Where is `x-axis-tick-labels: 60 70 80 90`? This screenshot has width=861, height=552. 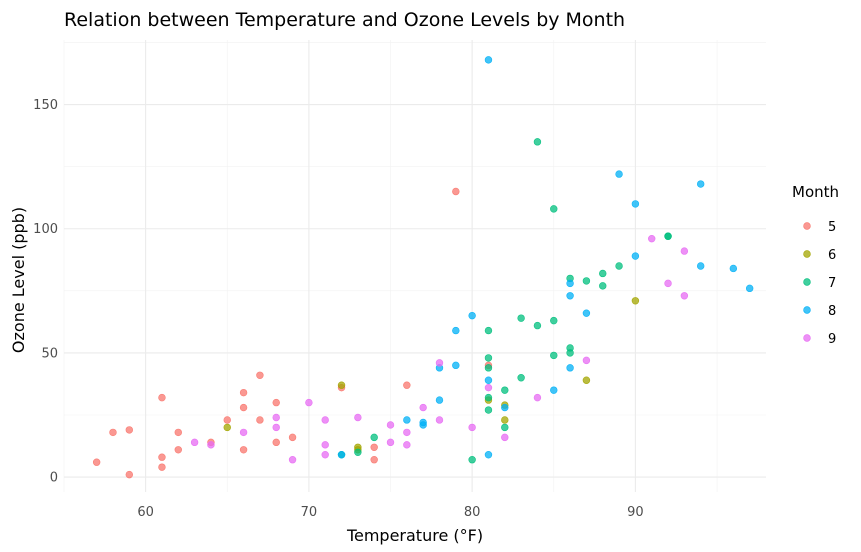 x-axis-tick-labels: 60 70 80 90 is located at coordinates (390, 512).